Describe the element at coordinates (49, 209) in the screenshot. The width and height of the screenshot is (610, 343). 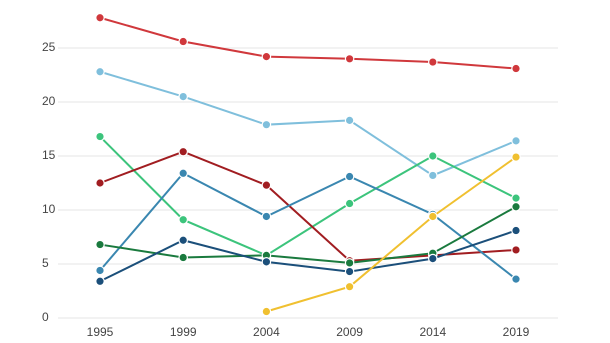
I see `y-tick-label: 10` at that location.